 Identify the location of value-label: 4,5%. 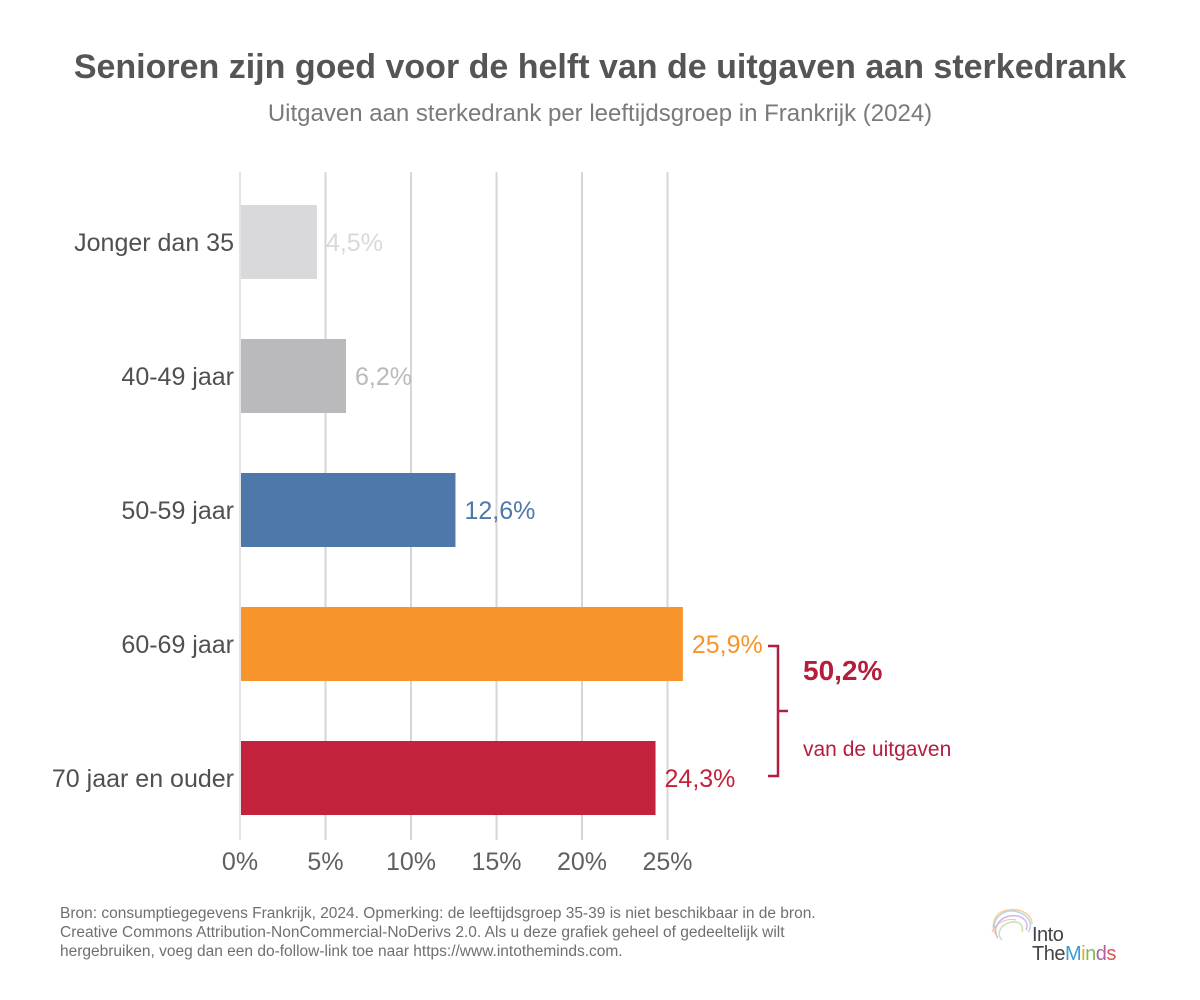
(354, 243).